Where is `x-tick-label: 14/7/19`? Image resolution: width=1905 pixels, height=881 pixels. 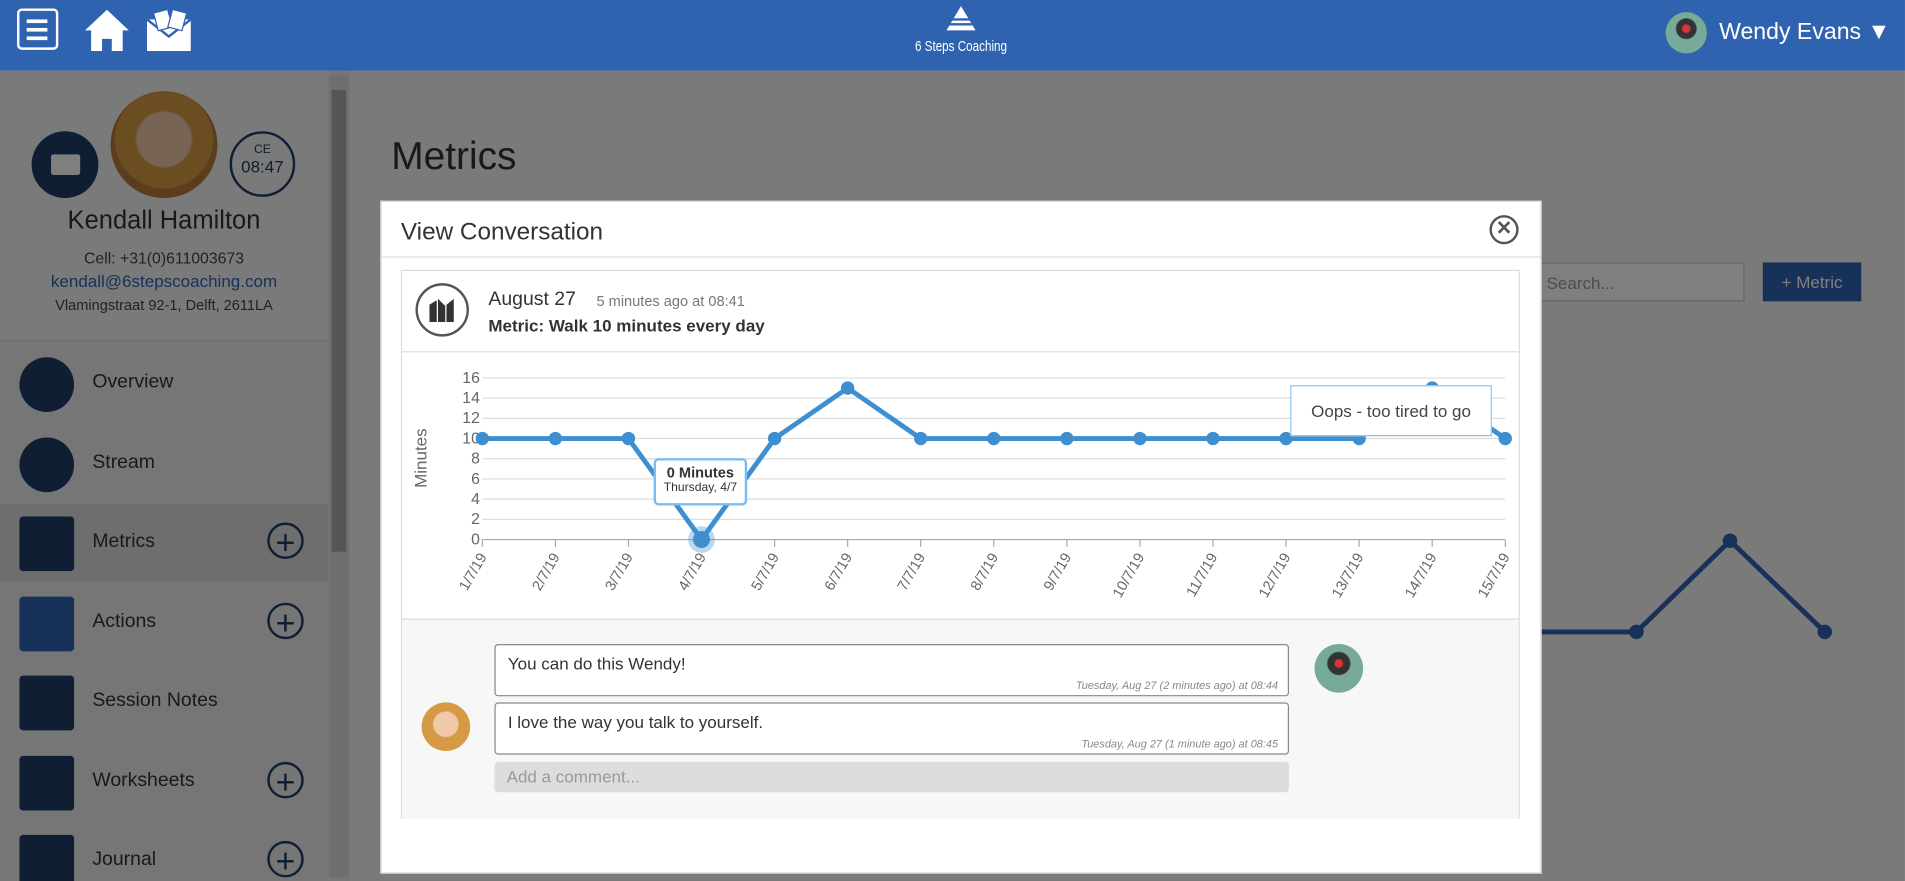 x-tick-label: 14/7/19 is located at coordinates (1421, 576).